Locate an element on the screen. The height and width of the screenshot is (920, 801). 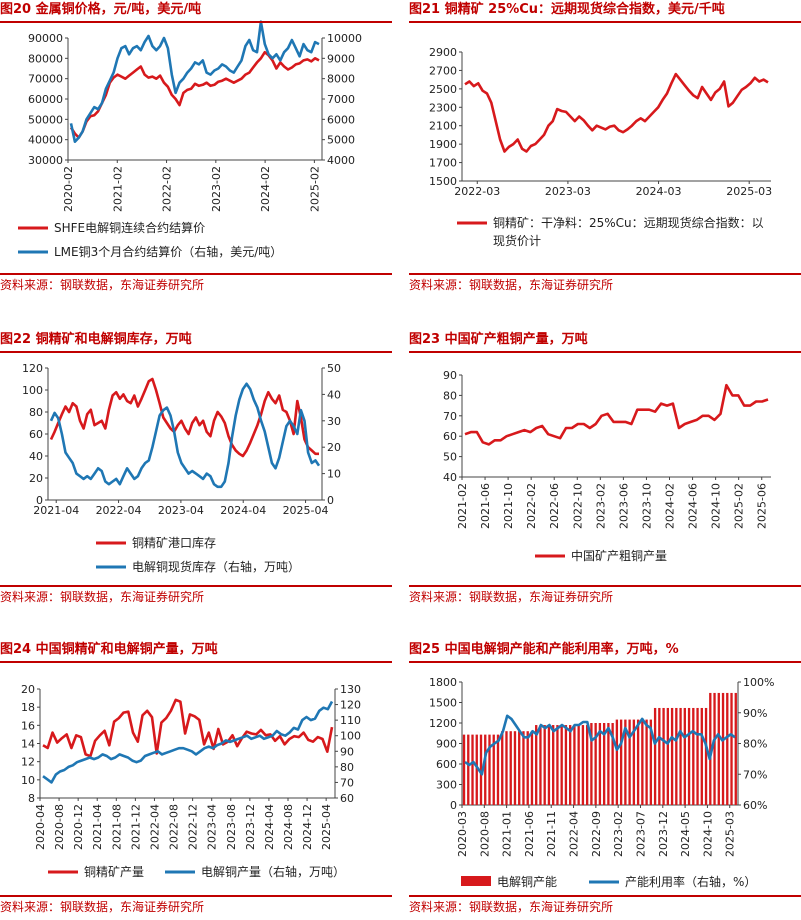
y2-tick-label: 70% is located at coordinates (755, 774).